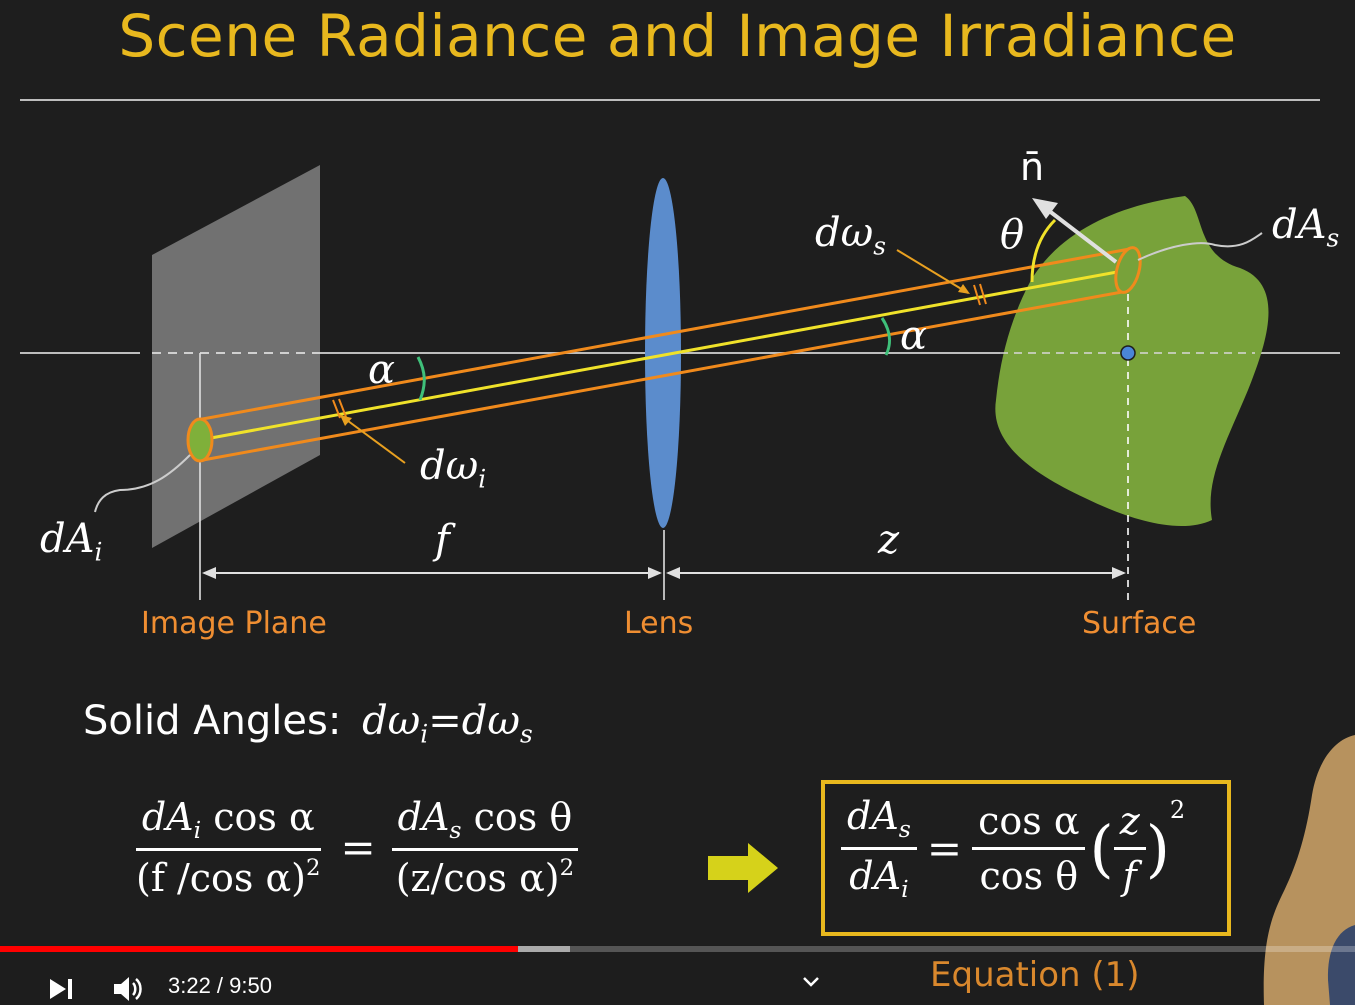 This screenshot has width=1355, height=1005. What do you see at coordinates (220, 985) in the screenshot?
I see `time-display: 3:22 / 9:50` at bounding box center [220, 985].